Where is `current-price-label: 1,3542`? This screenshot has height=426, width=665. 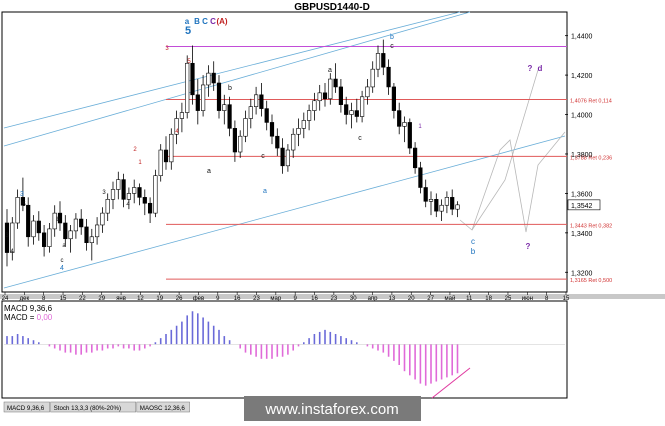
current-price-label: 1,3542 is located at coordinates (582, 206).